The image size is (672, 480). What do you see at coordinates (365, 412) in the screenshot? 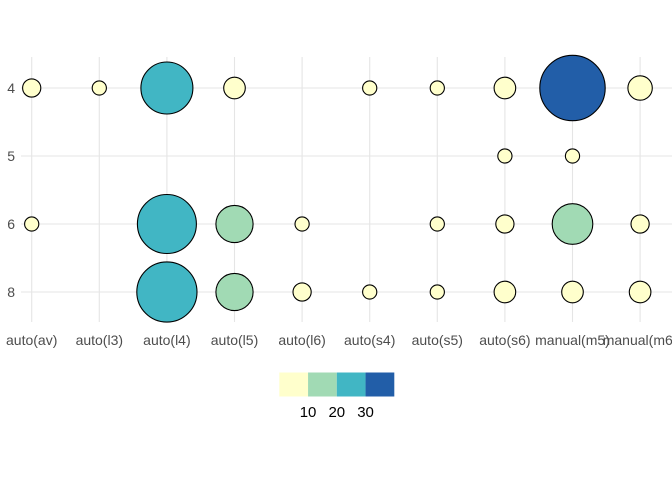
I see `legend-tick-label: 30` at bounding box center [365, 412].